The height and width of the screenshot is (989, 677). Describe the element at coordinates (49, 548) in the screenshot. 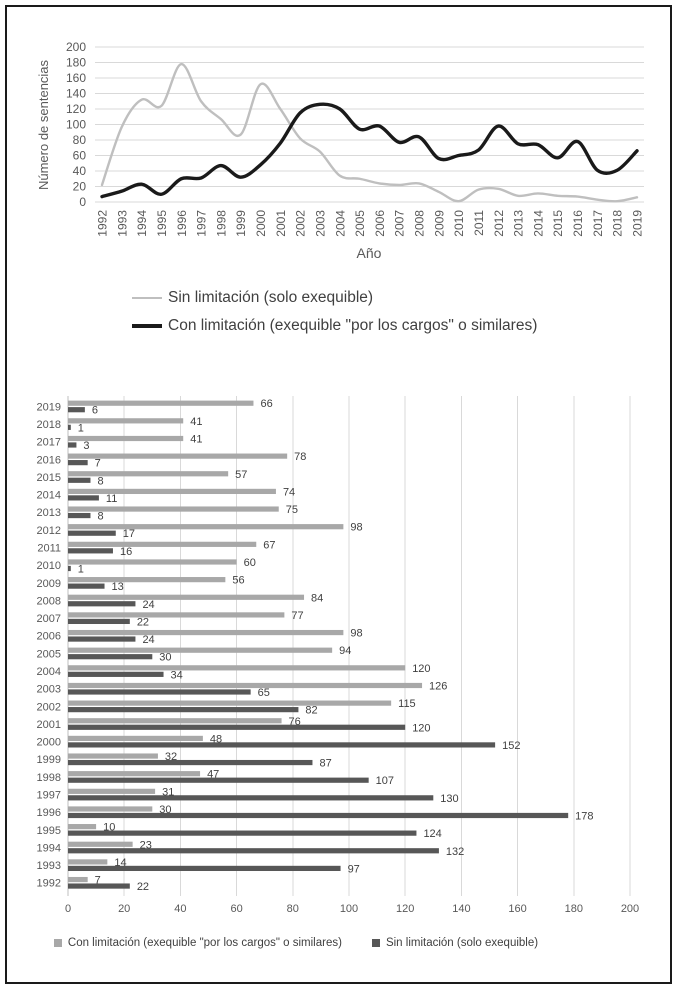

I see `year-label: 2011` at that location.